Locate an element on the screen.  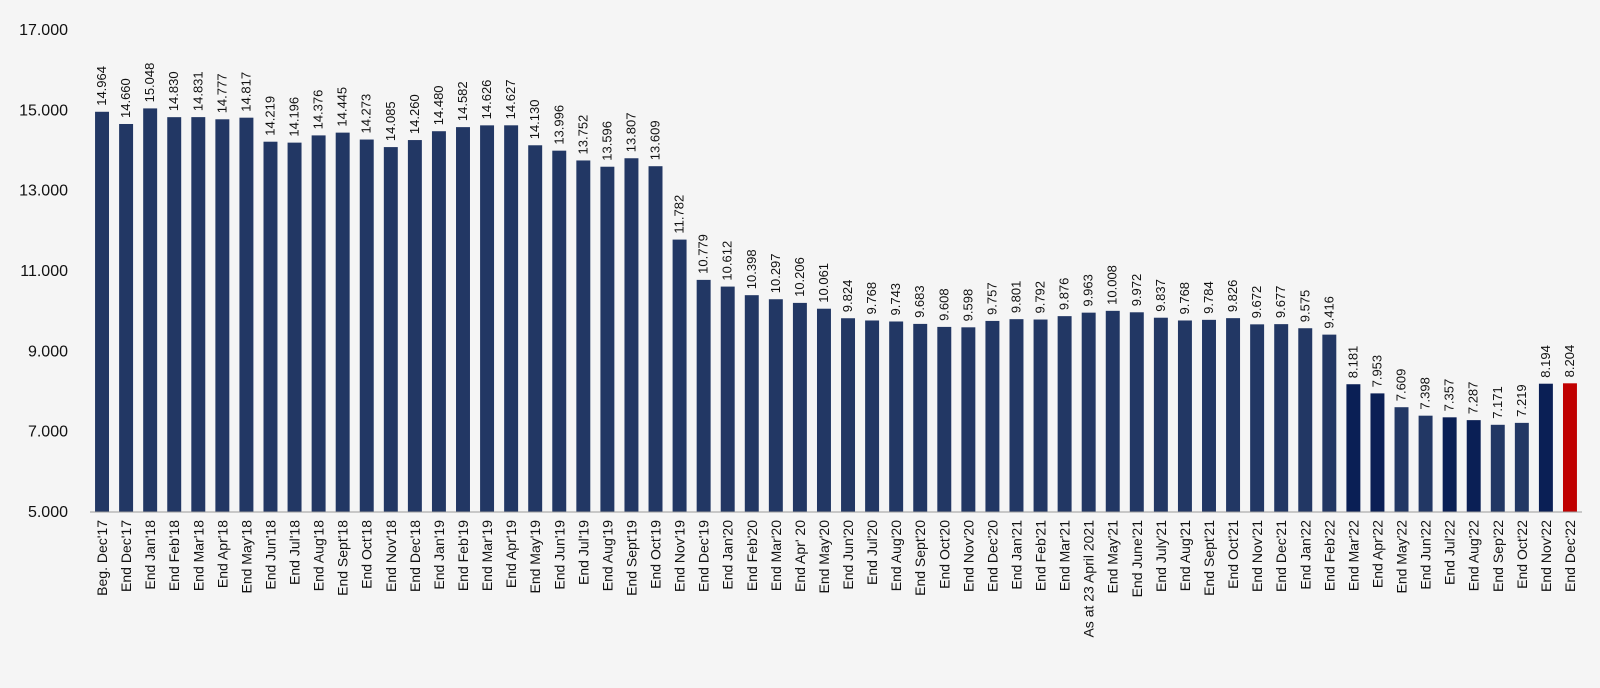
x-tick-label: End Jan'19 is located at coordinates (439, 555).